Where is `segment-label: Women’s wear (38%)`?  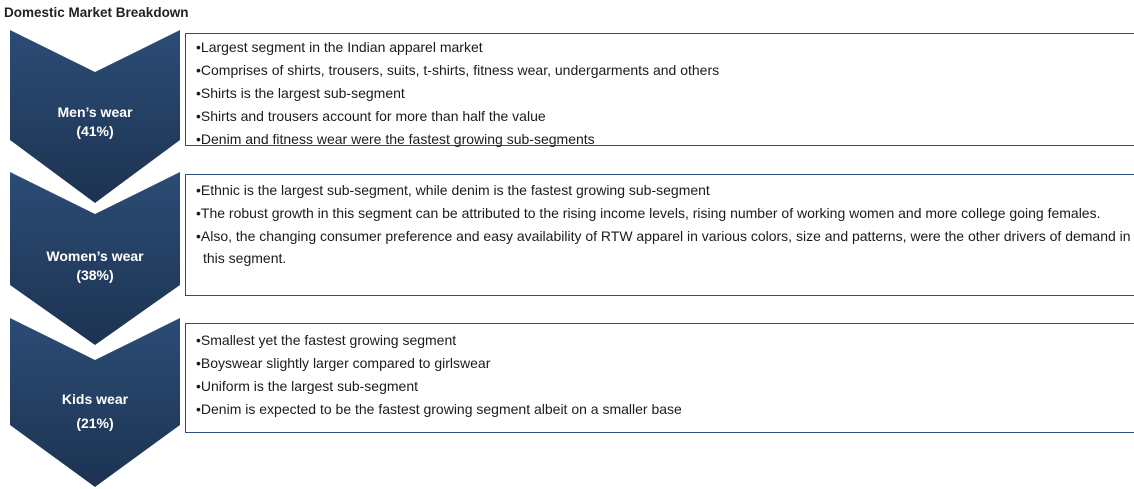
segment-label: Women’s wear (38%) is located at coordinates (95, 266).